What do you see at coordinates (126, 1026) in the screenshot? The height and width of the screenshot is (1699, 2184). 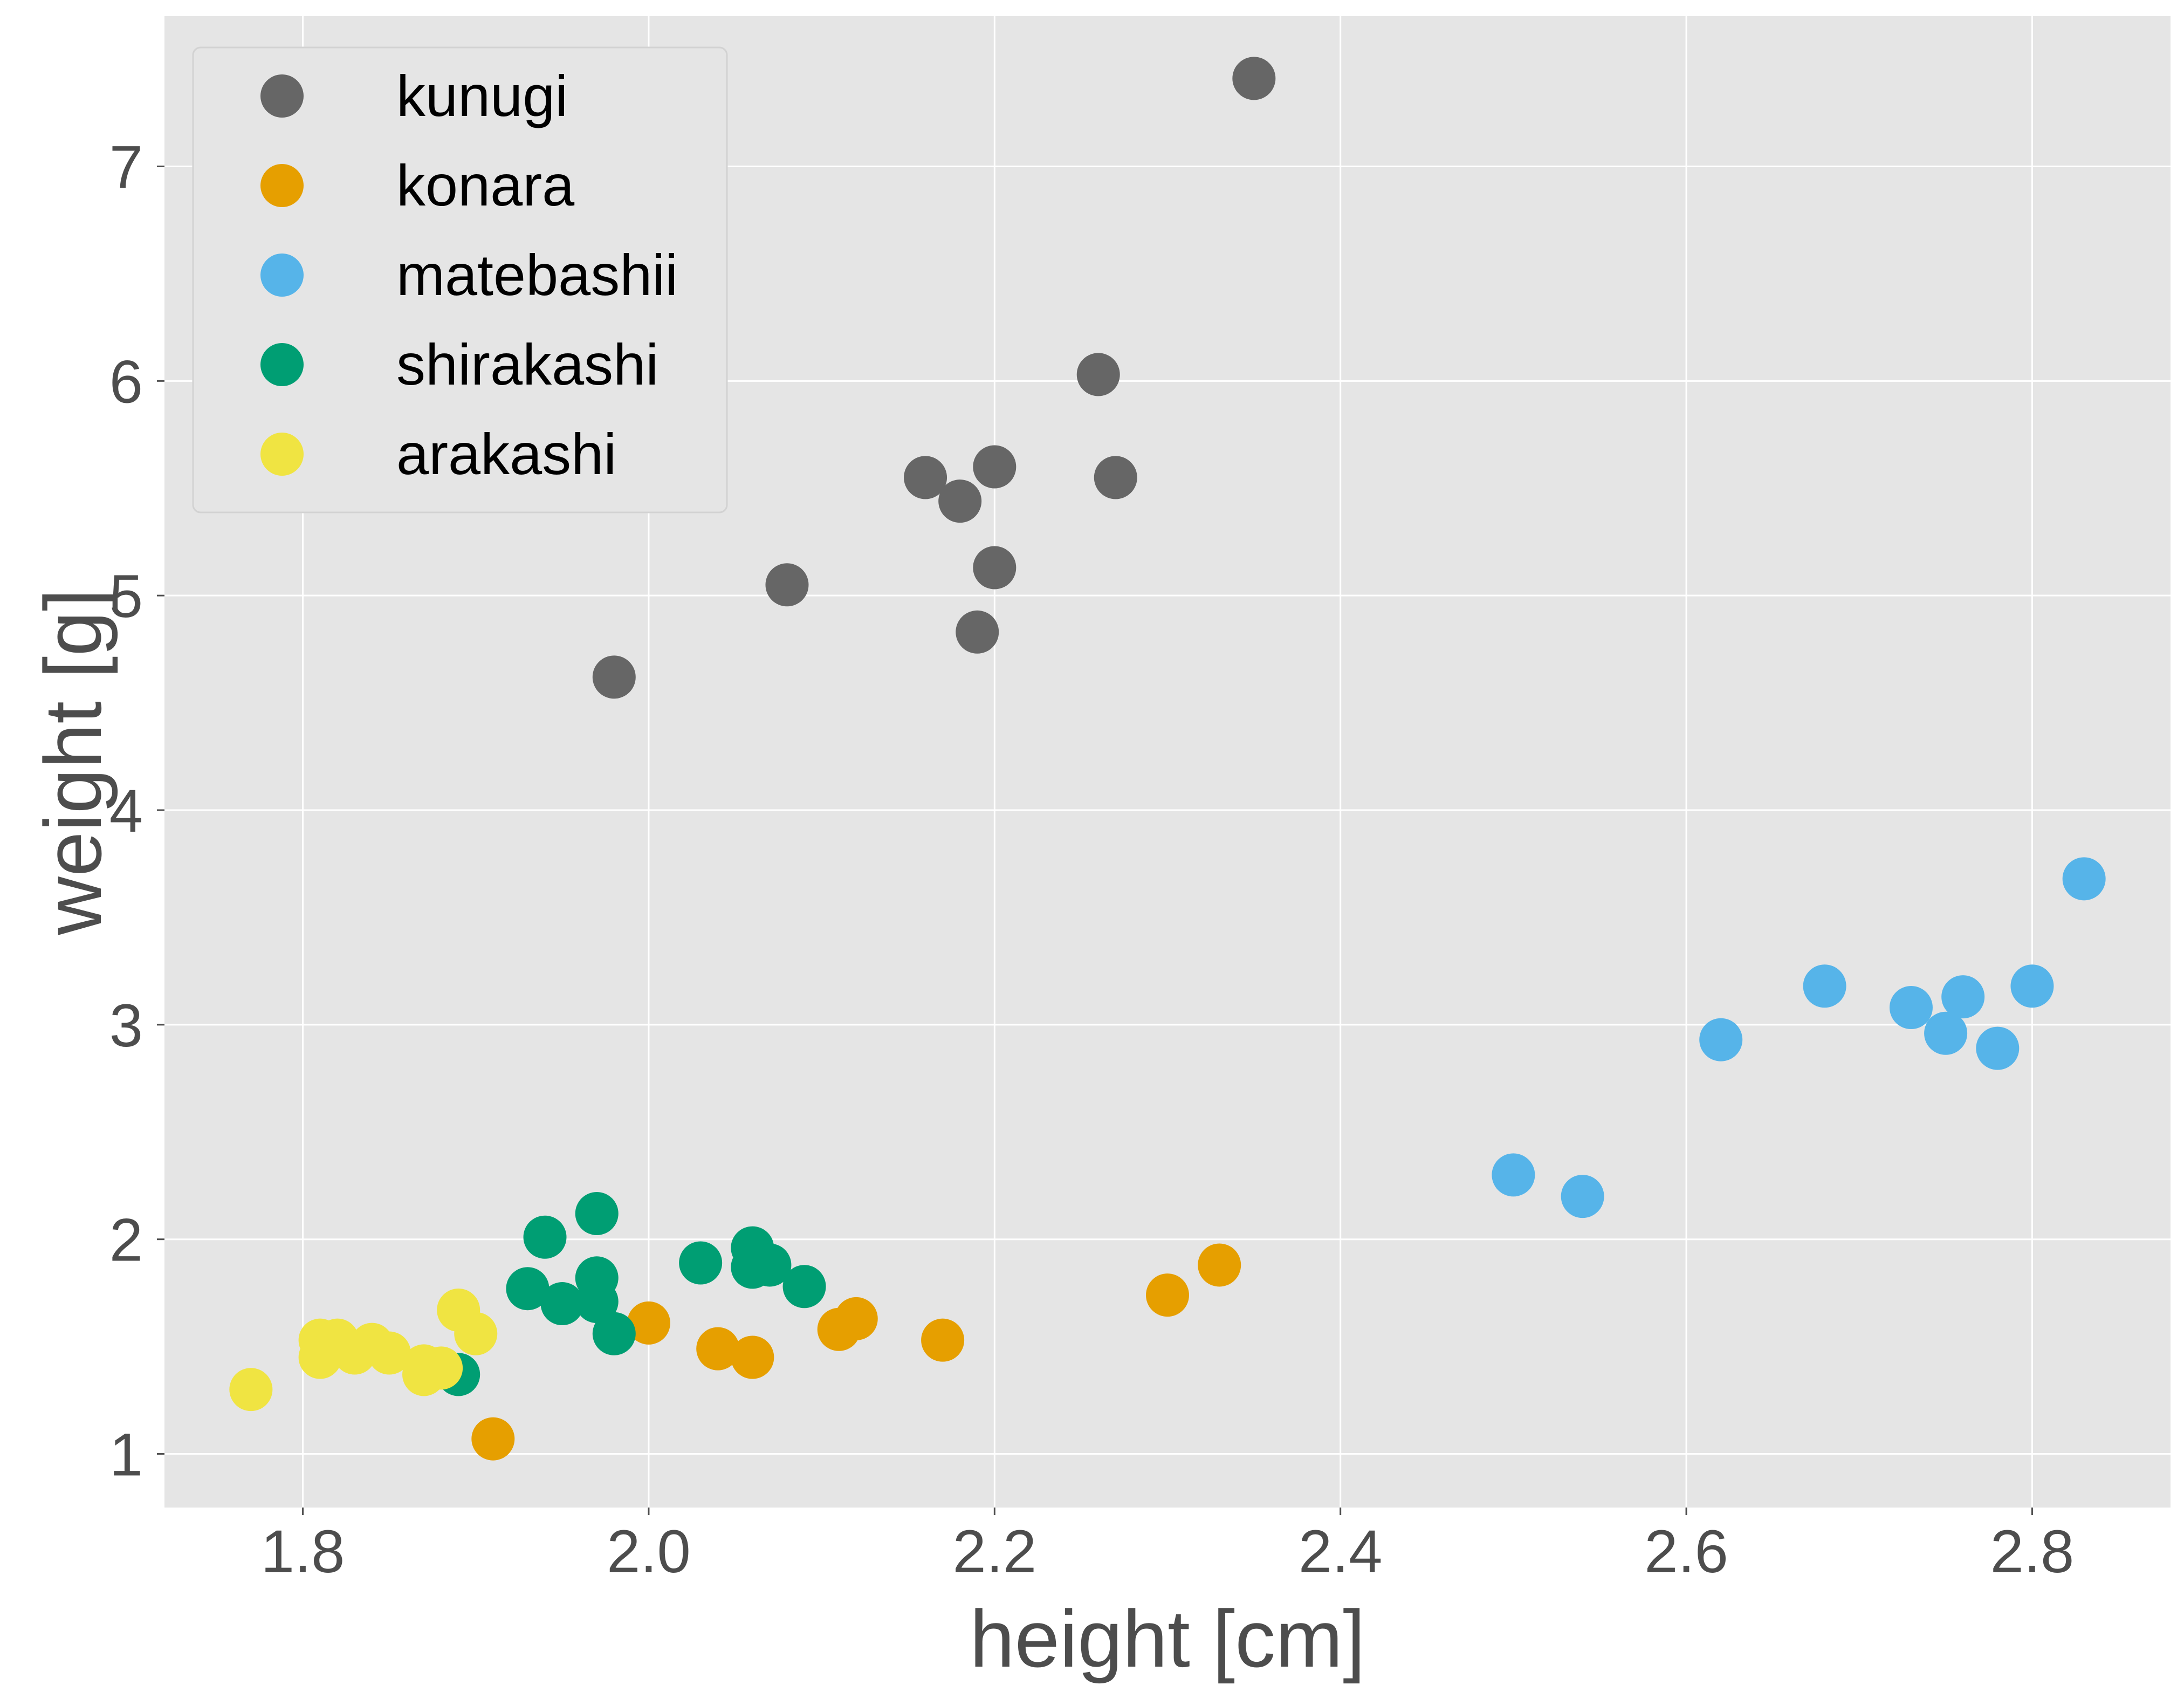 I see `y-tick-label: 3` at bounding box center [126, 1026].